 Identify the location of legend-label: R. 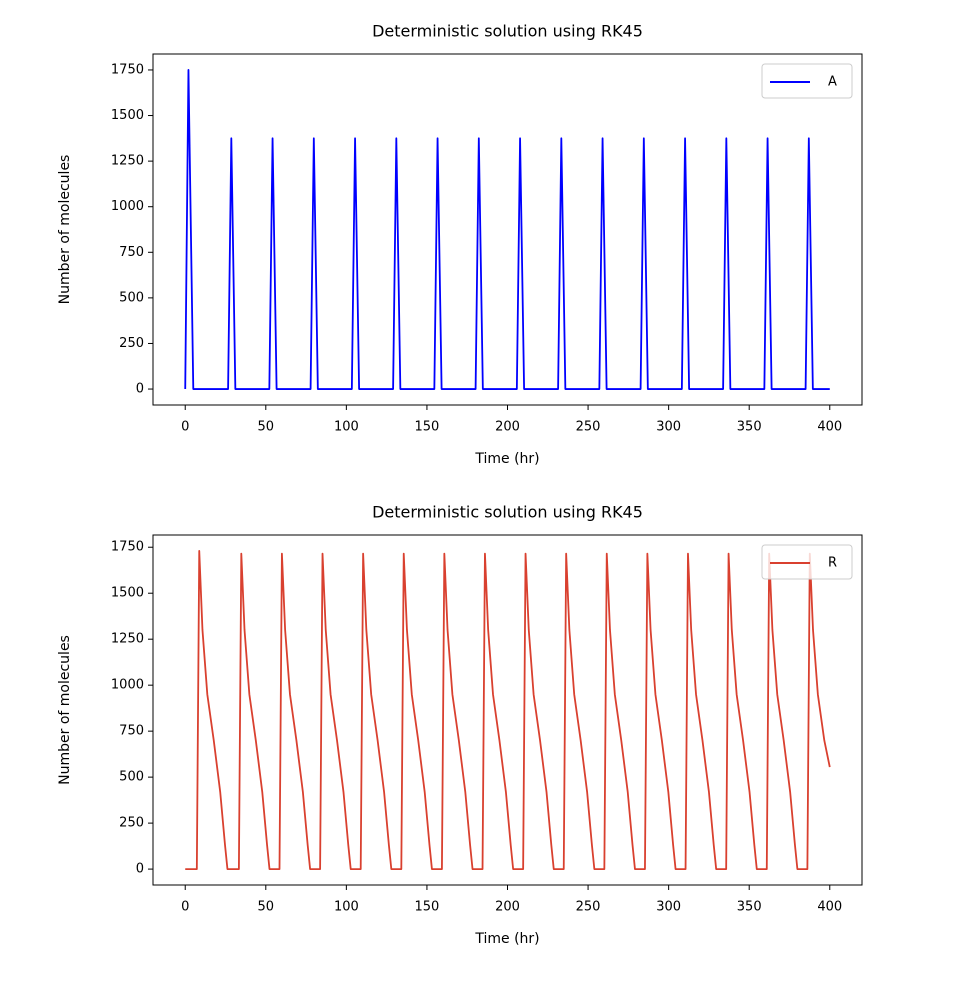
(832, 563).